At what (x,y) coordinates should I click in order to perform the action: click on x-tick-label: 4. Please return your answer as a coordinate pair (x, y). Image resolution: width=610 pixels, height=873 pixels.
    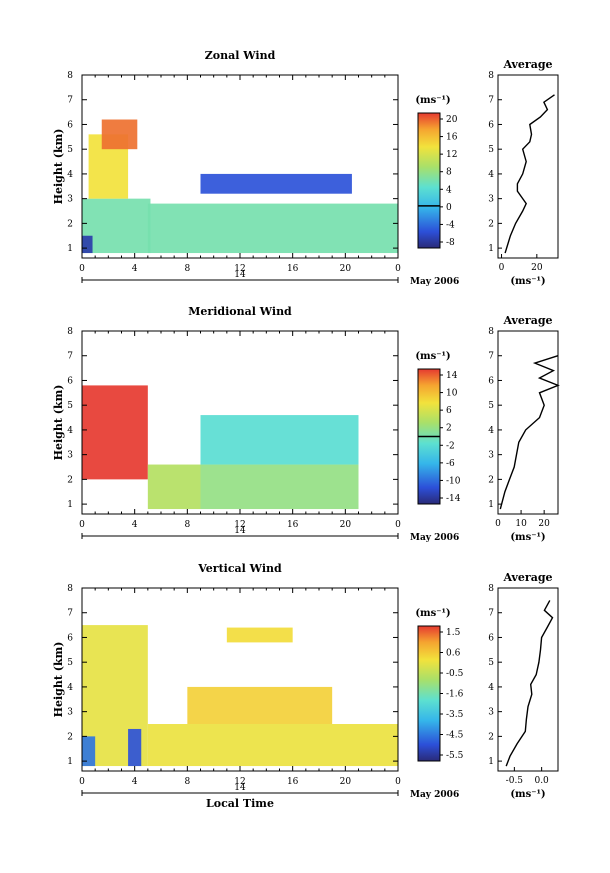
    Looking at the image, I should click on (135, 525).